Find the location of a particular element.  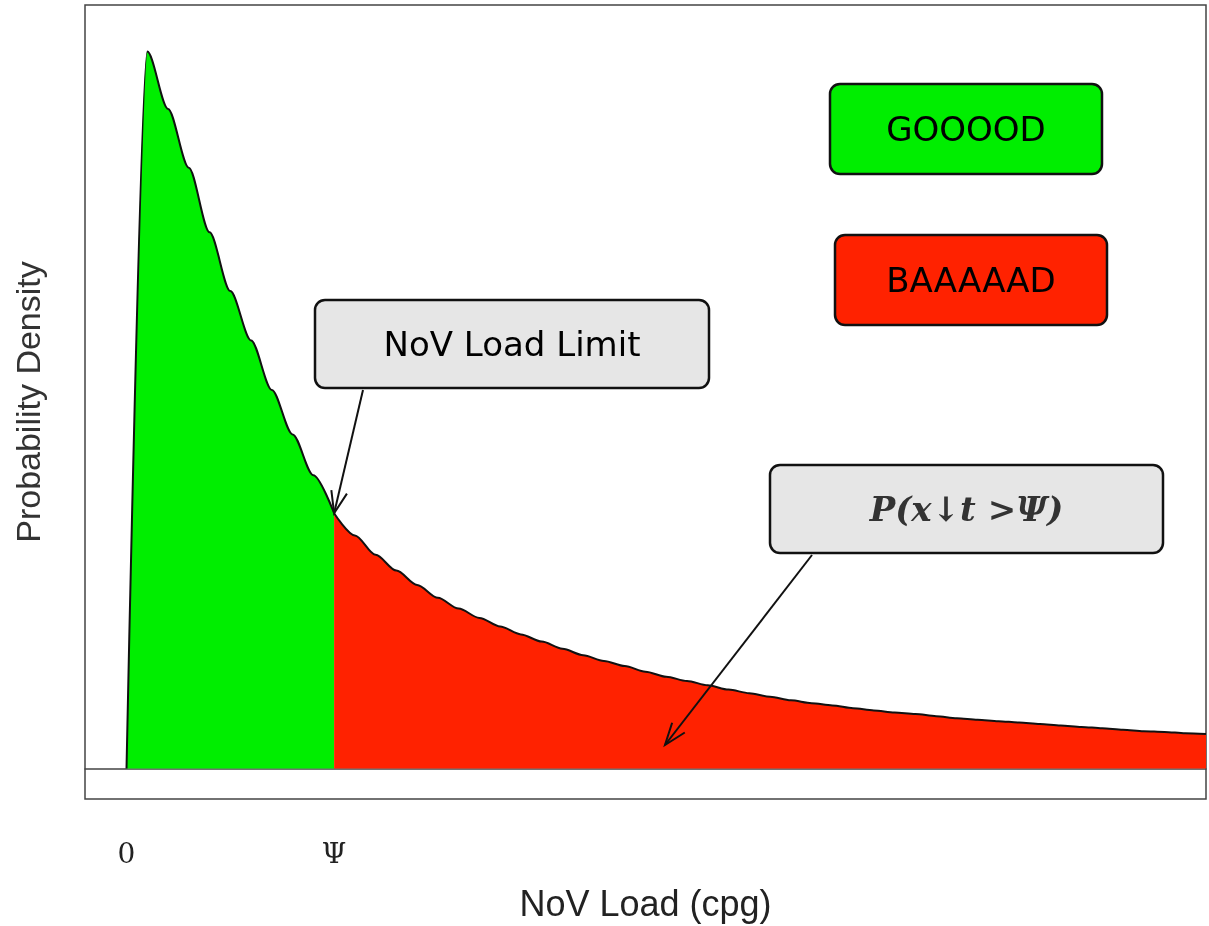

x-tick-label: Ψ is located at coordinates (334, 853).